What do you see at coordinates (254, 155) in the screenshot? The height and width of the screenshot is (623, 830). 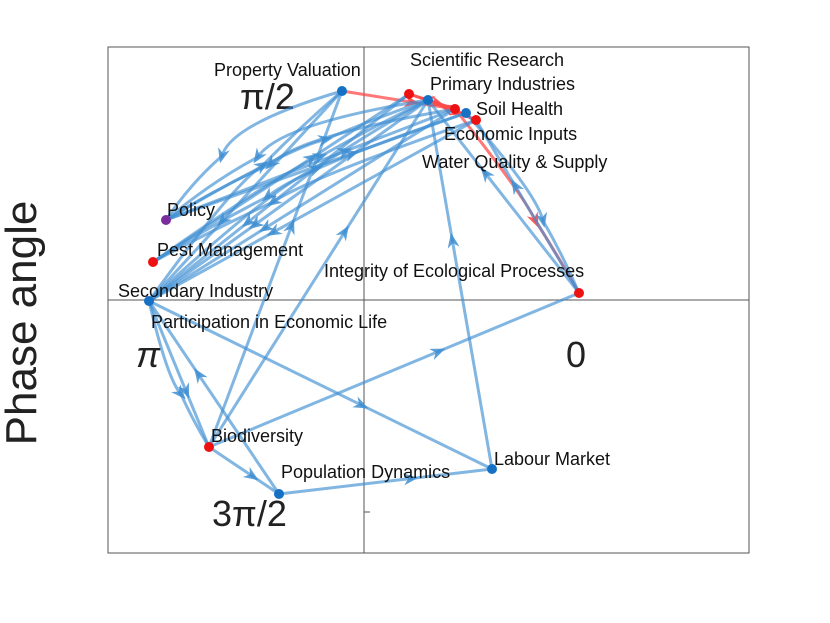 I see `edge-property-valuation-to-policy` at bounding box center [254, 155].